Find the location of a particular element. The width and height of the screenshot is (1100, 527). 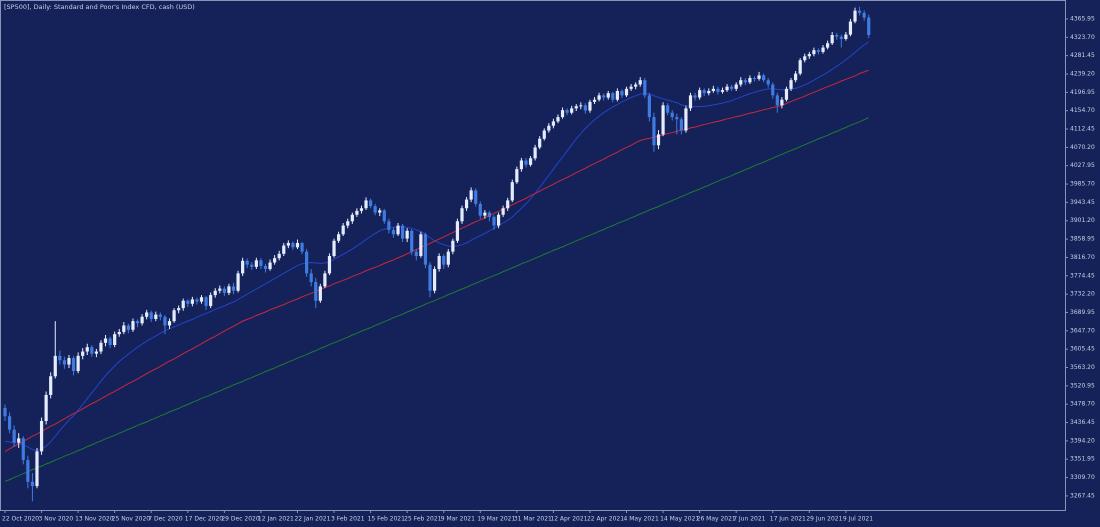

x-tick-label: 3 Nov 2020 is located at coordinates (56, 519).